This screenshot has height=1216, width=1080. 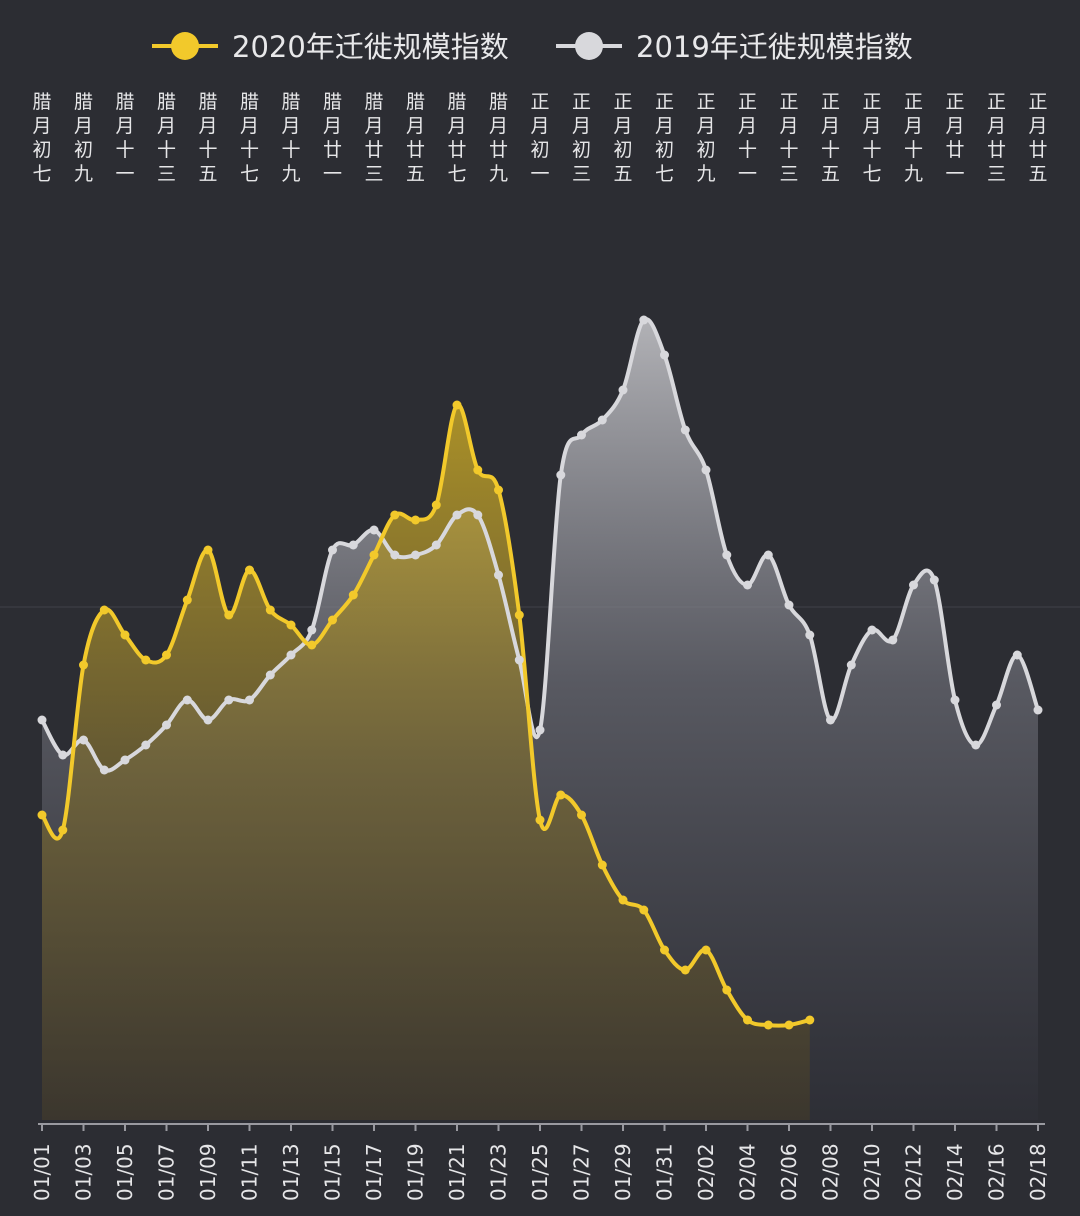 I want to click on x-tick-label: 01/07, so click(x=167, y=1172).